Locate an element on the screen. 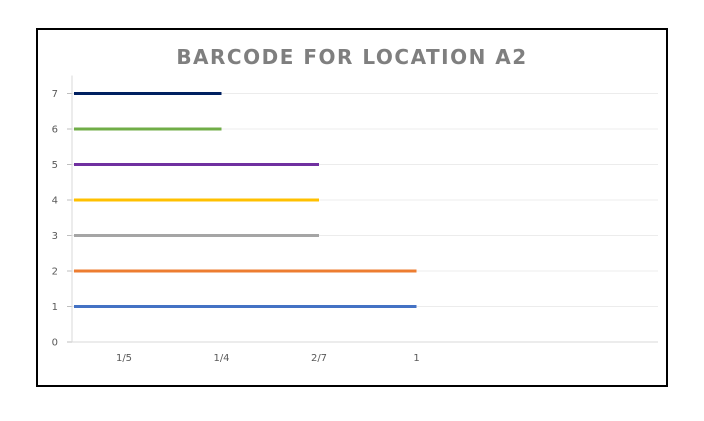 The height and width of the screenshot is (421, 704). x-tick-label: 1/5 is located at coordinates (124, 358).